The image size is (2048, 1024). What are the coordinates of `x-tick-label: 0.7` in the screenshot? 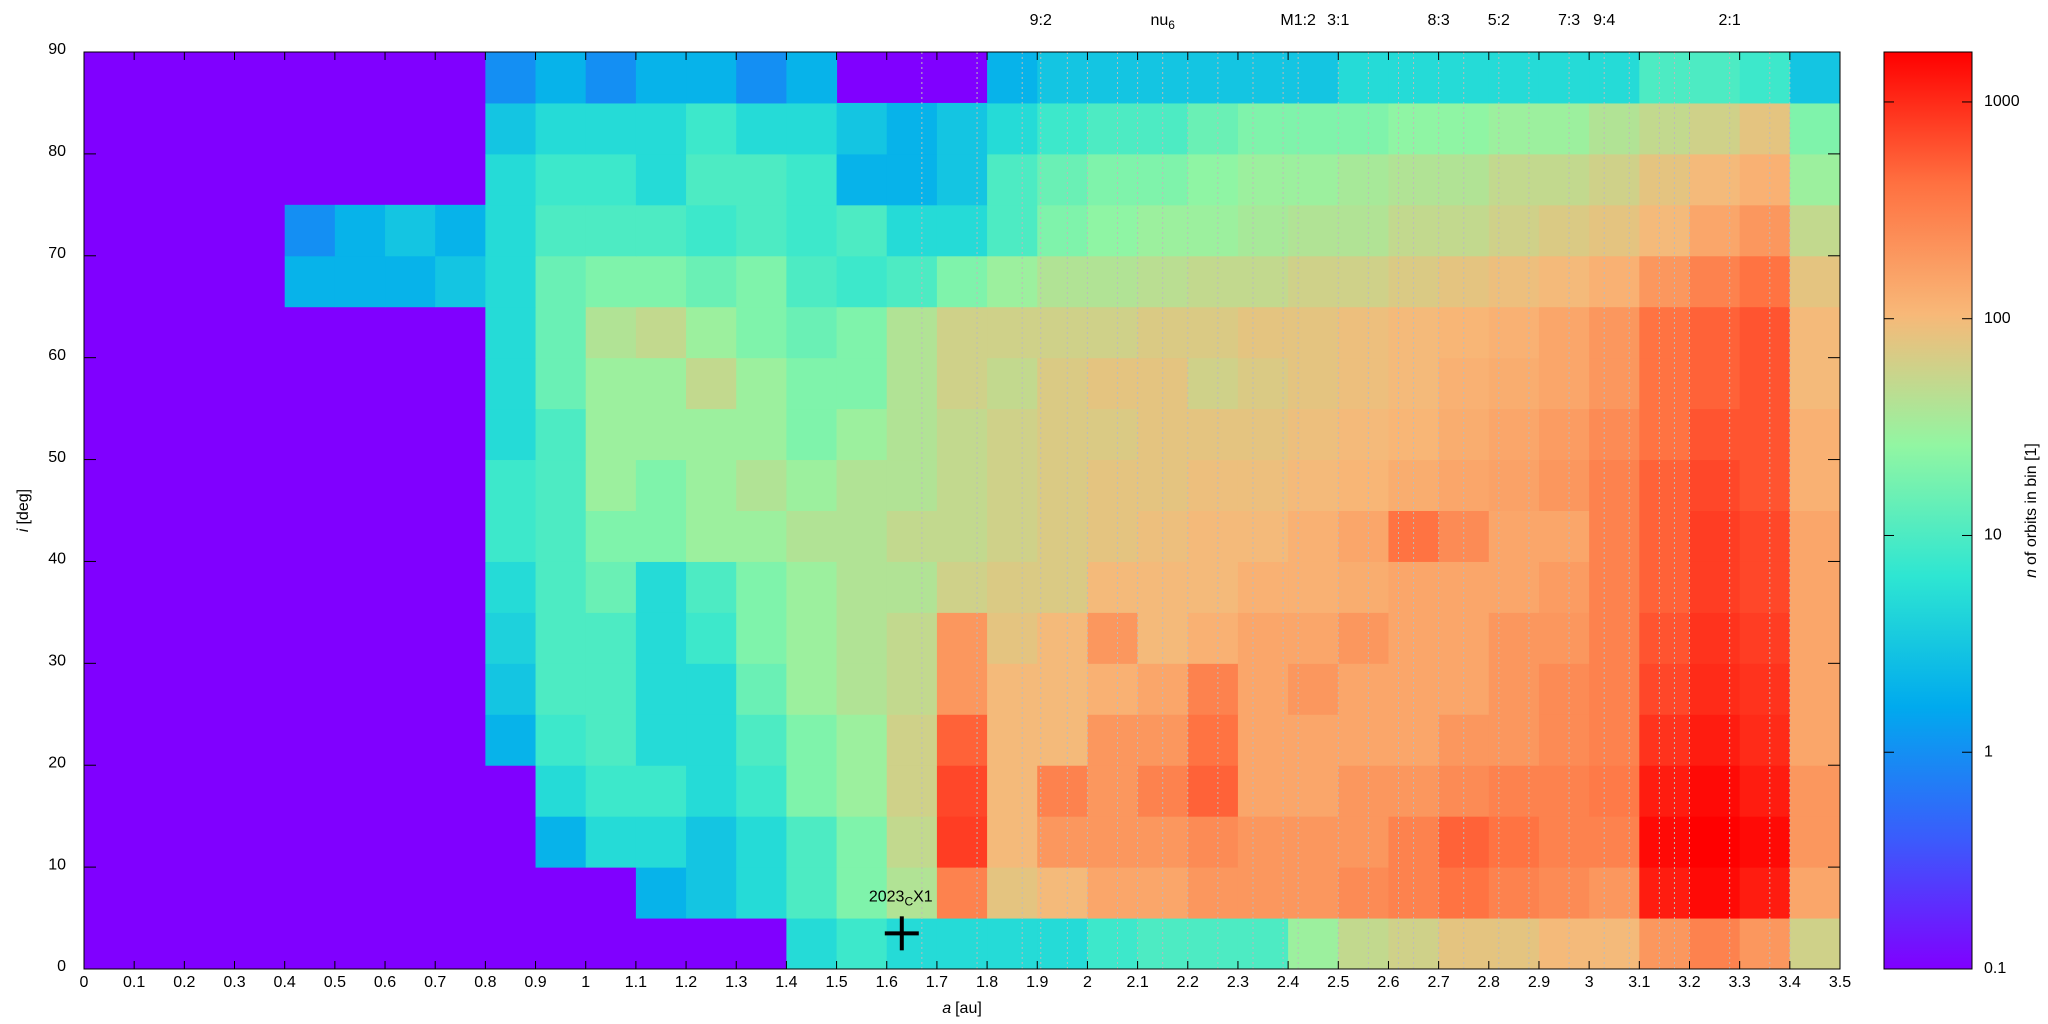 It's located at (435, 982).